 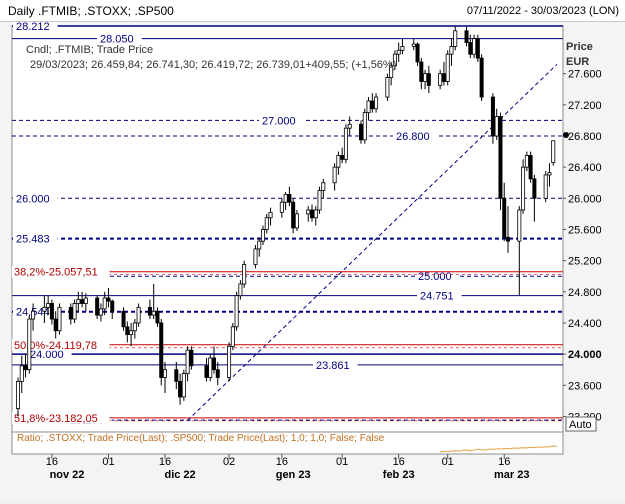 What do you see at coordinates (511, 475) in the screenshot?
I see `x-month-label-4: mar 23` at bounding box center [511, 475].